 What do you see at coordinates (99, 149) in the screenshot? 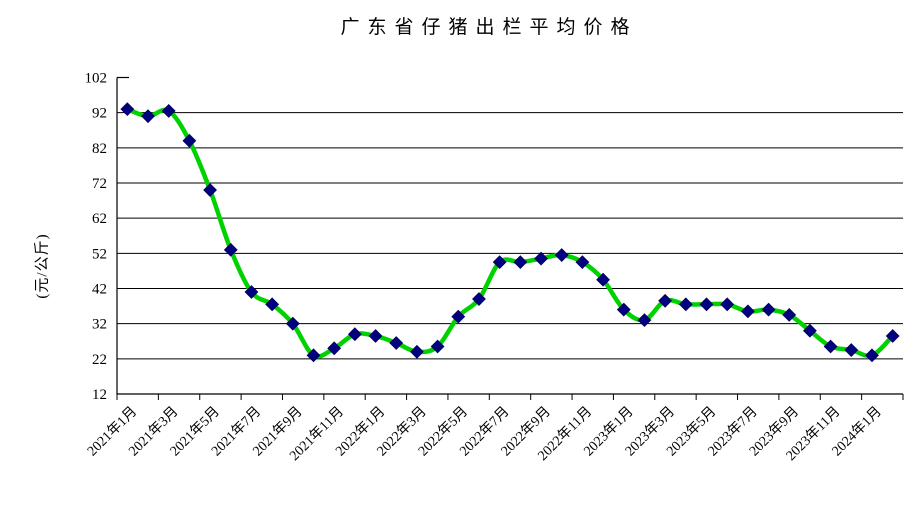
I see `y-tick-label: 82` at bounding box center [99, 149].